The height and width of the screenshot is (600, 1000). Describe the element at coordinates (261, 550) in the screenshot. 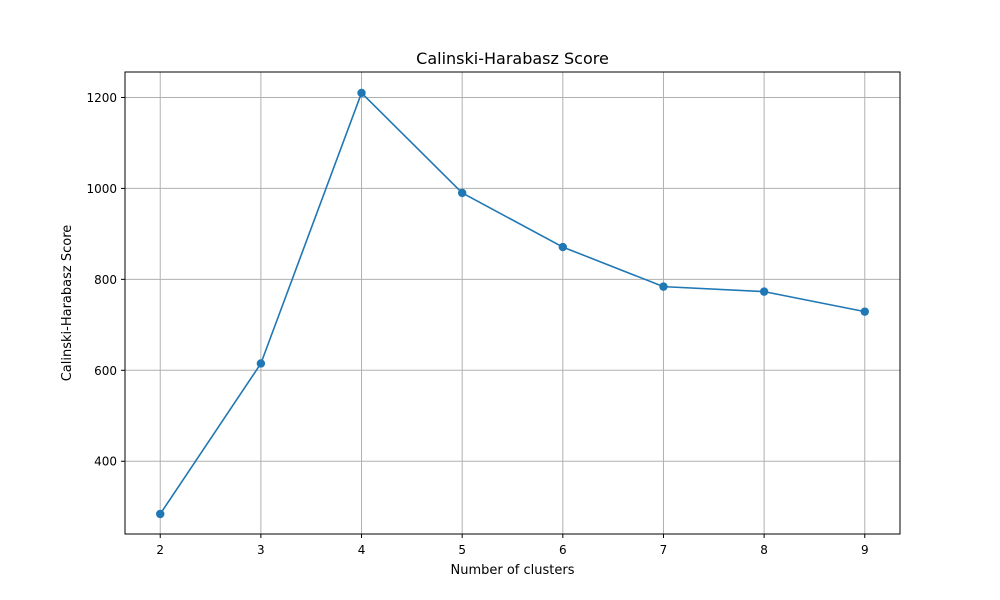

I see `x-tick-label: 3` at that location.